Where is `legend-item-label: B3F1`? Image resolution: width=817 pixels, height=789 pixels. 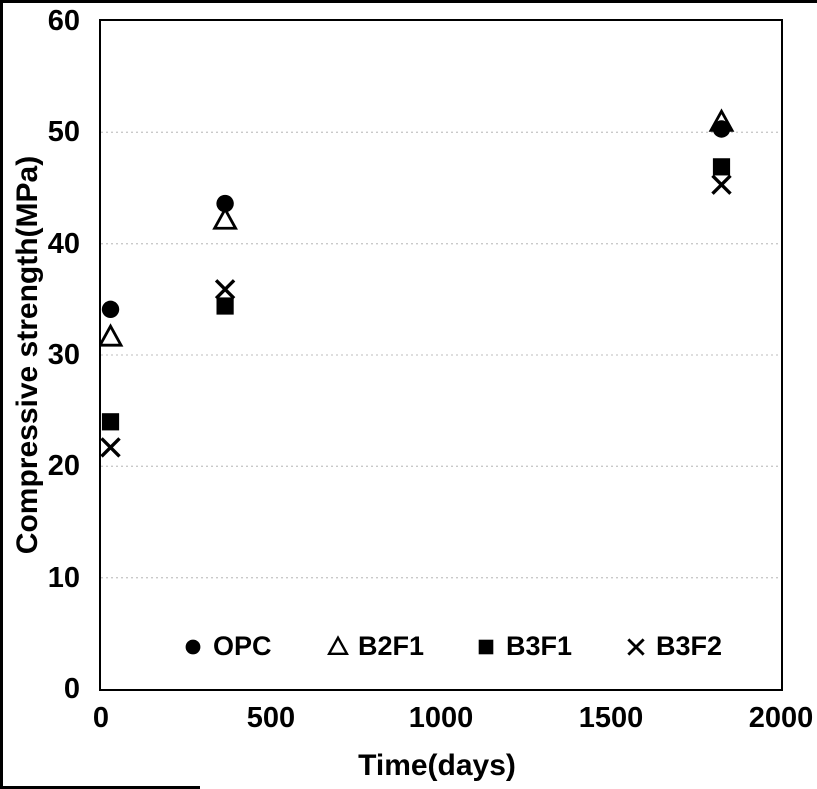 legend-item-label: B3F1 is located at coordinates (539, 646).